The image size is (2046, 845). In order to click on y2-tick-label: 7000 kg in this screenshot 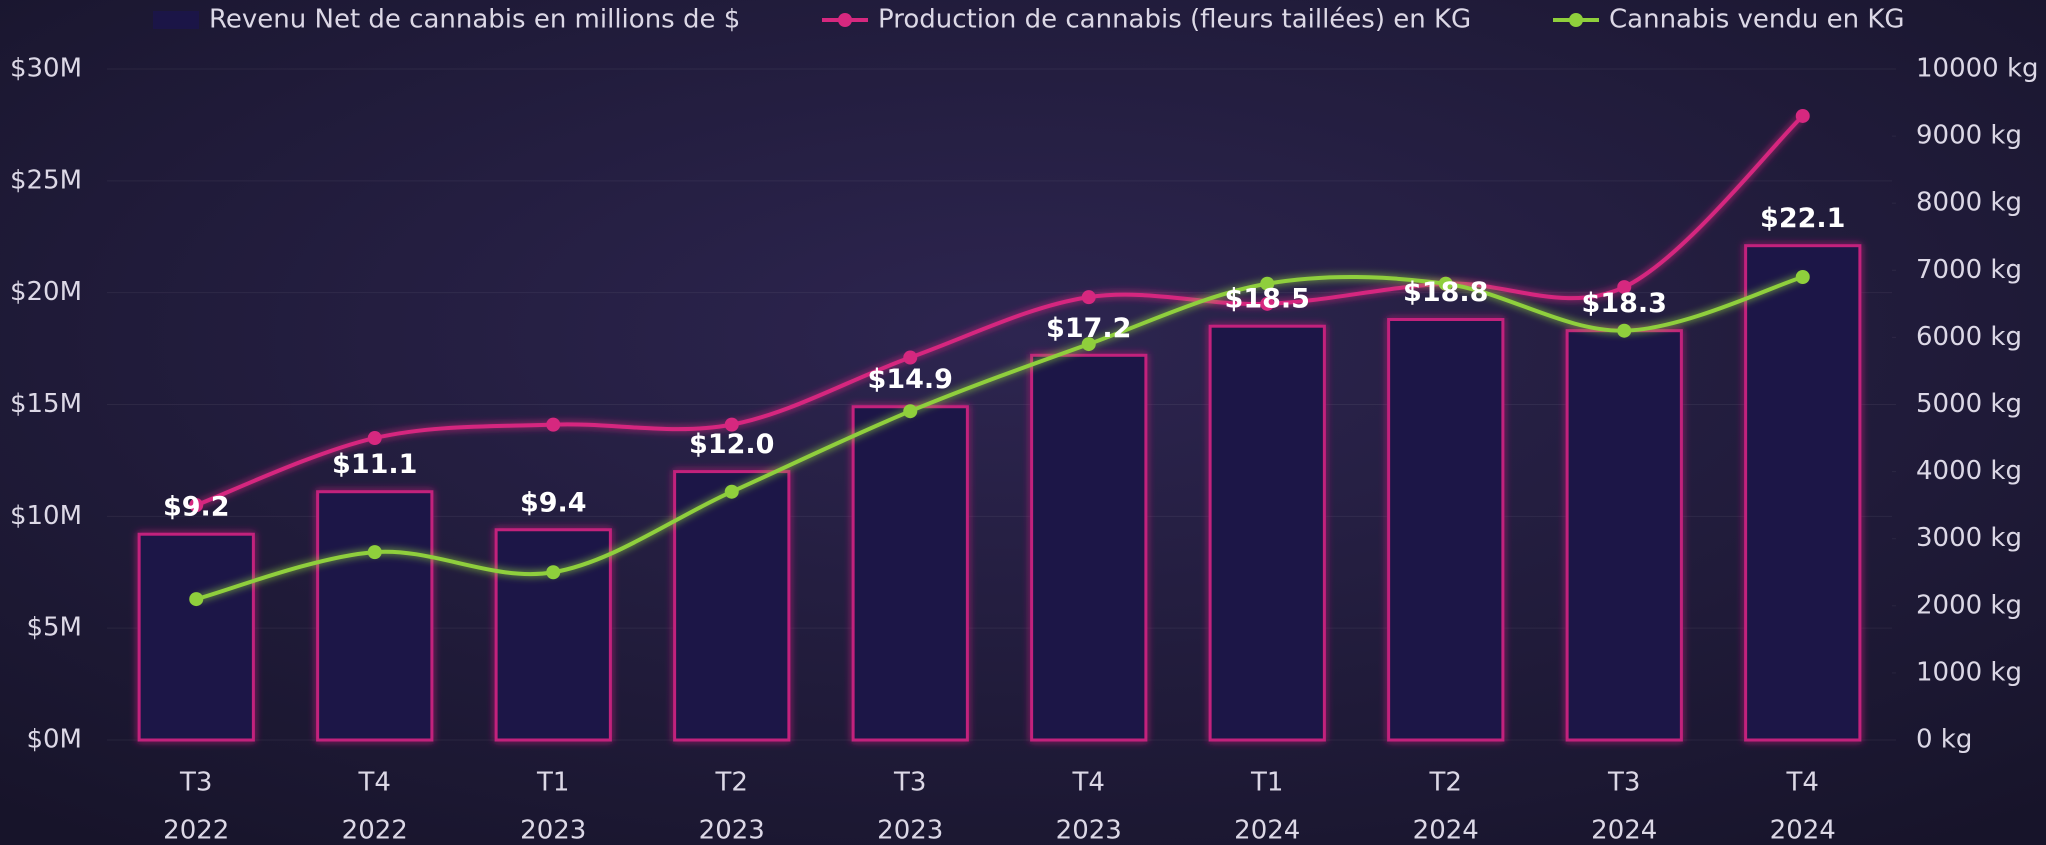, I will do `click(1969, 270)`.